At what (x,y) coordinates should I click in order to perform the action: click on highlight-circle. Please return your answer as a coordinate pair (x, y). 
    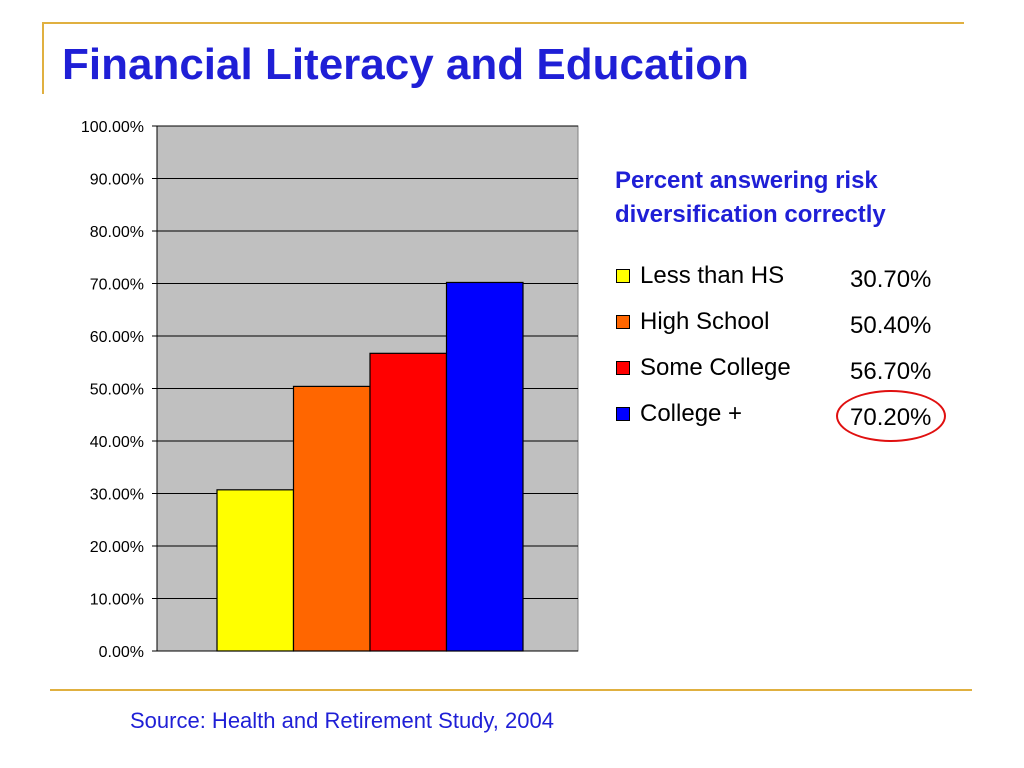
    Looking at the image, I should click on (891, 416).